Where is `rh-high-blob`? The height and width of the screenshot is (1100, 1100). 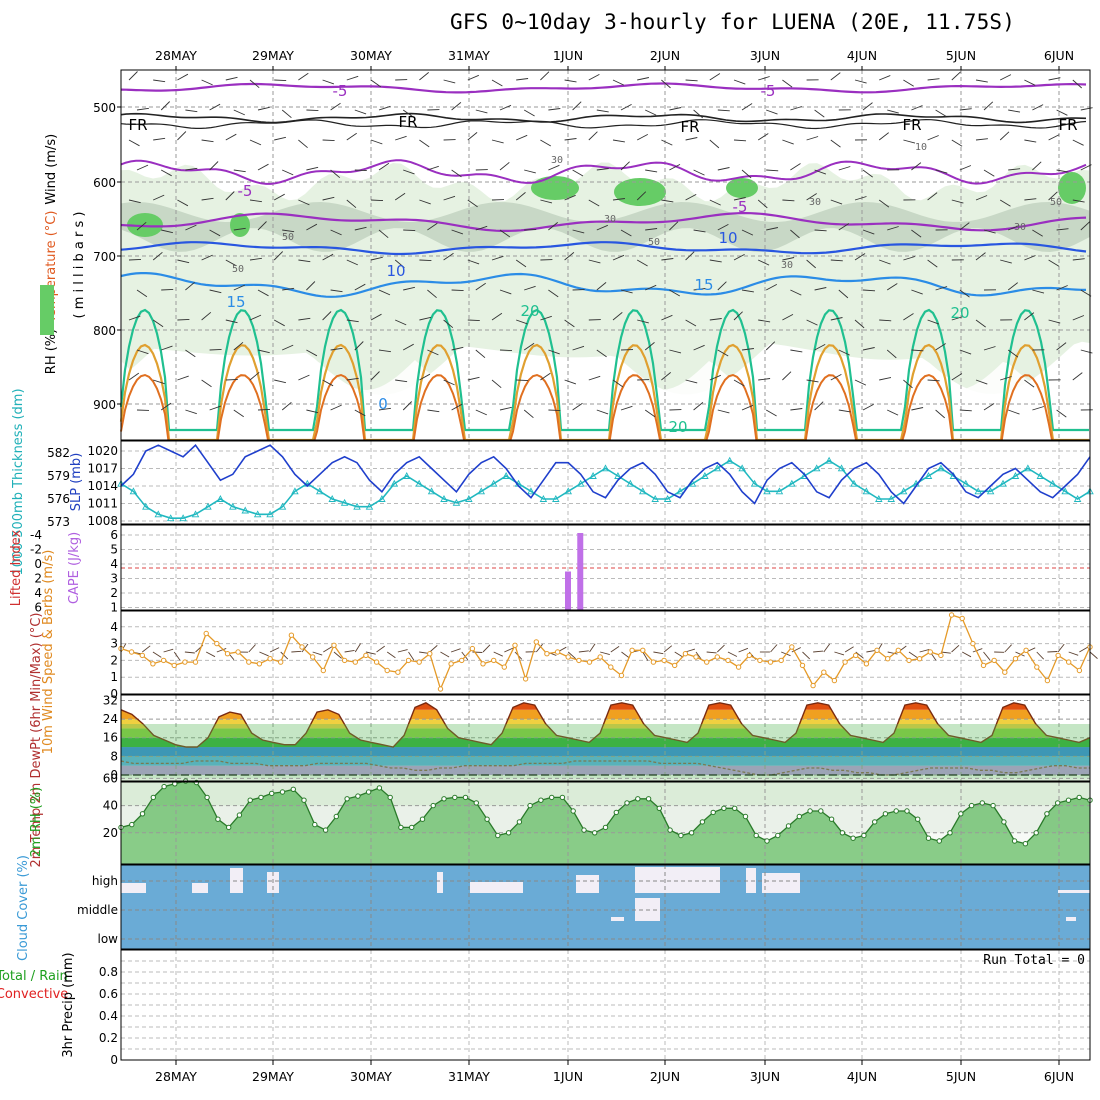
rh-high-blob is located at coordinates (1072, 188).